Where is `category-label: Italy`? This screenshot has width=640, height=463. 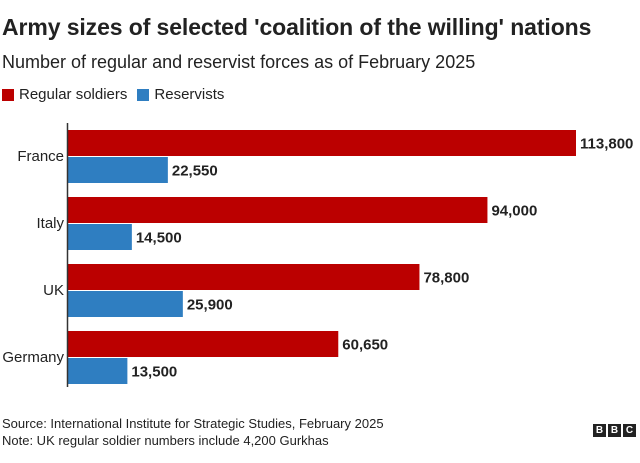
category-label: Italy is located at coordinates (50, 223).